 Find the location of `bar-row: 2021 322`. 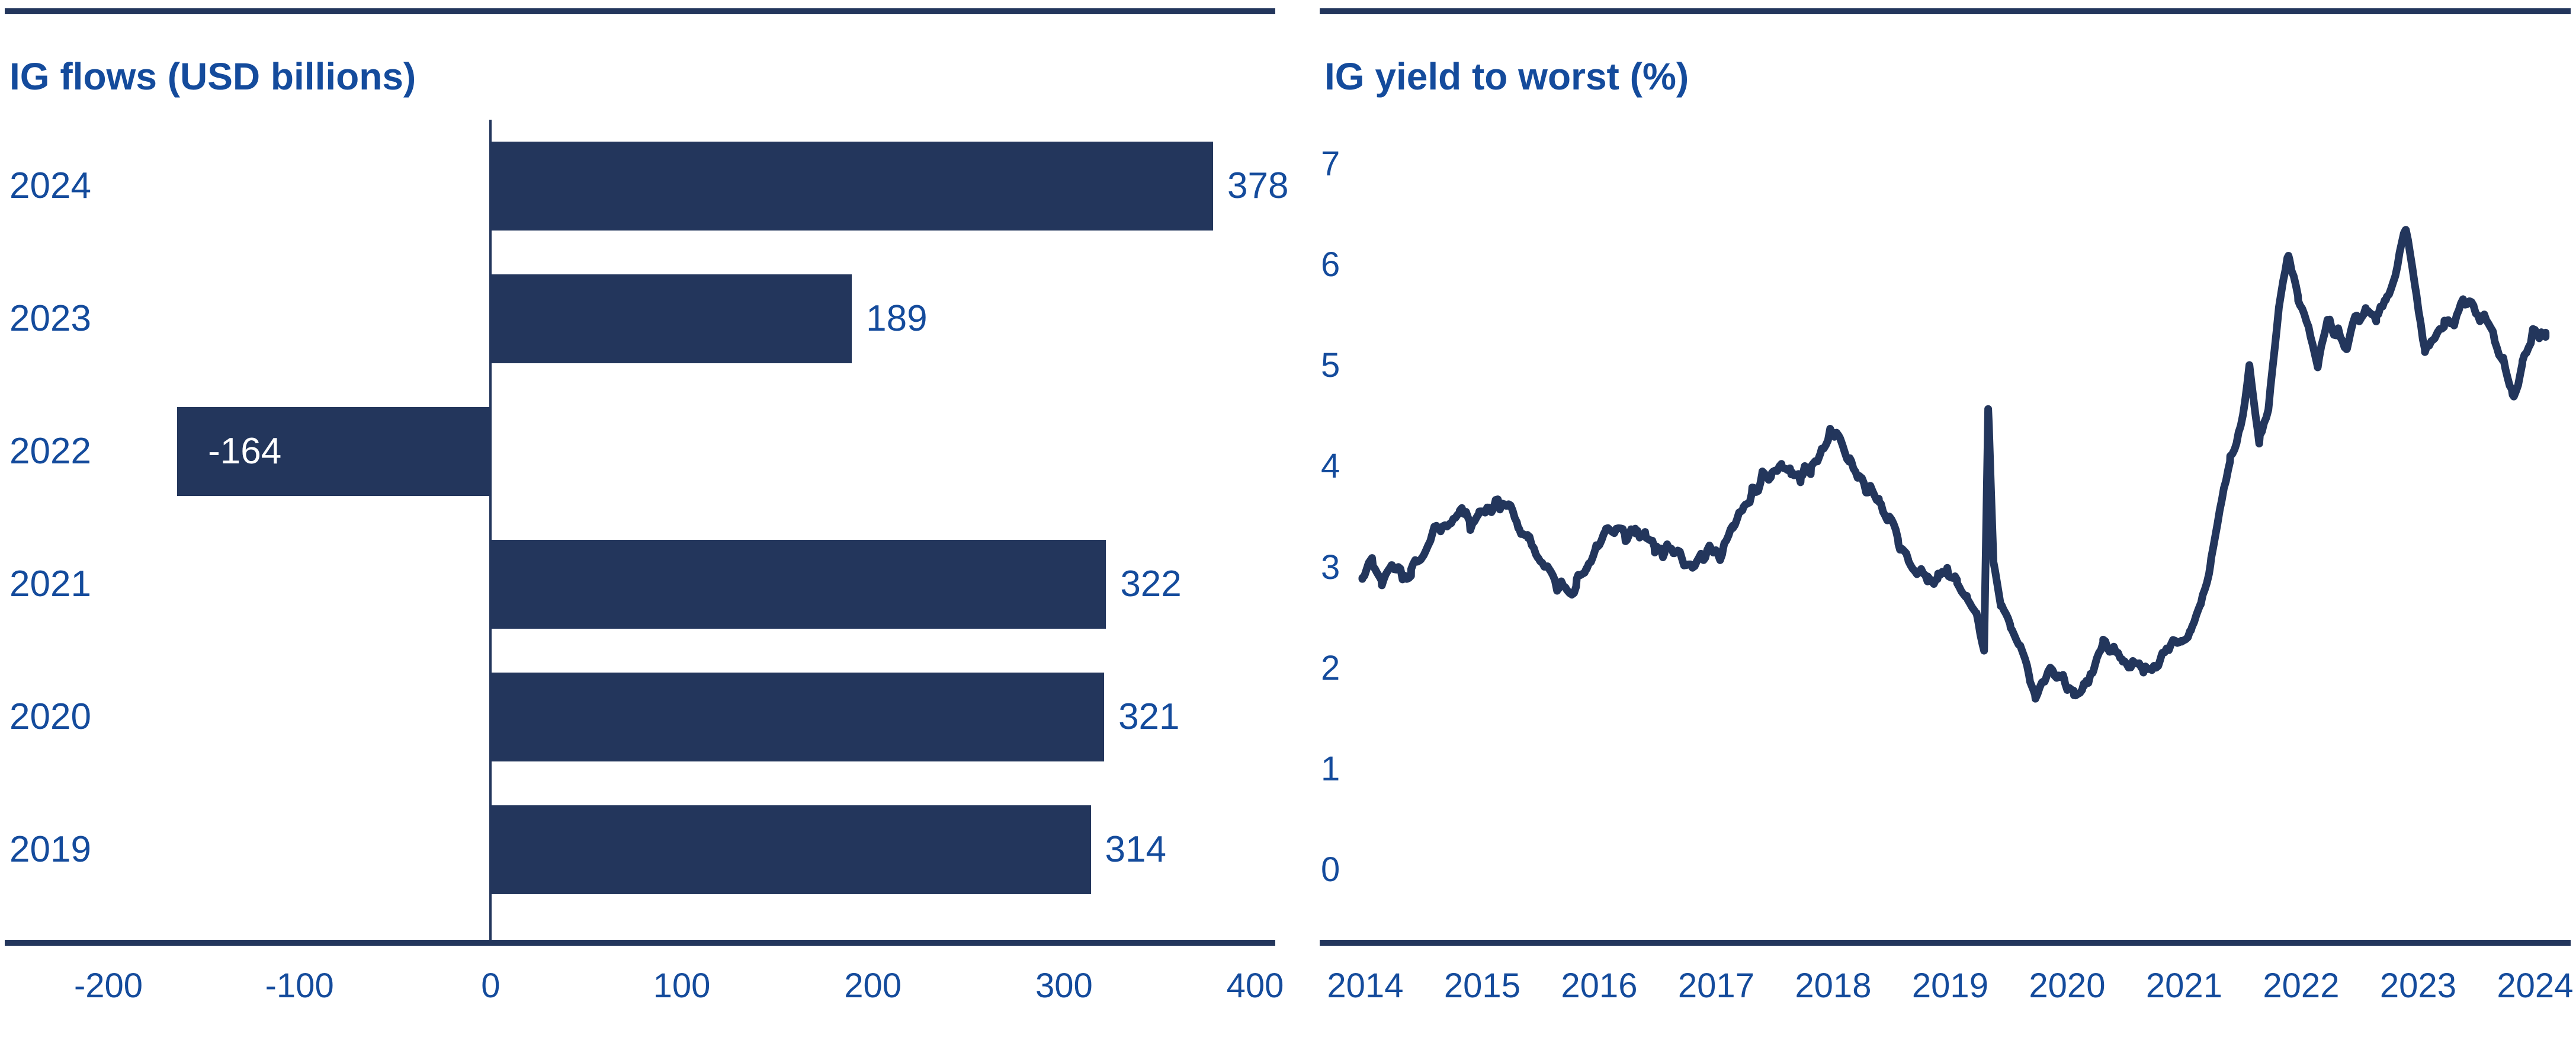

bar-row: 2021 322 is located at coordinates (640, 584).